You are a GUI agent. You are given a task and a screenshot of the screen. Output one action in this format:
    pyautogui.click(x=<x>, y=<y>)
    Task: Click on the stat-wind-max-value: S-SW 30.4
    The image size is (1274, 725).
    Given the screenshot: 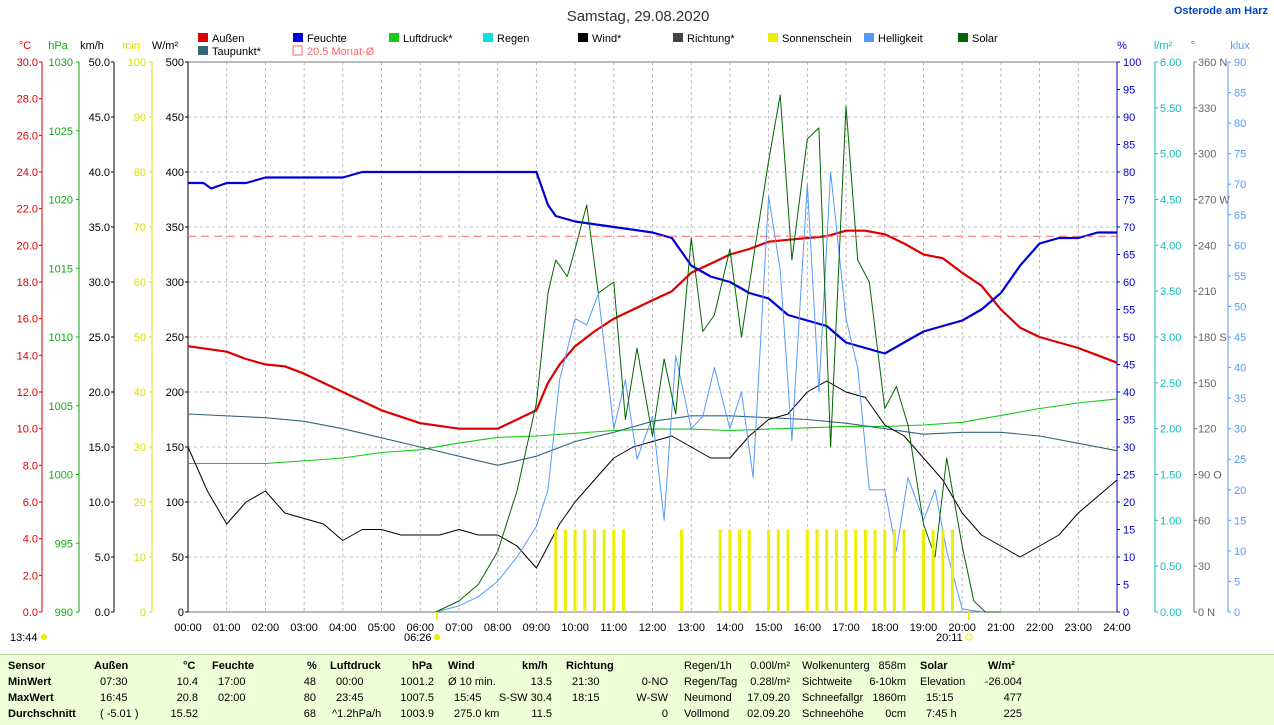 What is the action you would take?
    pyautogui.click(x=525, y=698)
    